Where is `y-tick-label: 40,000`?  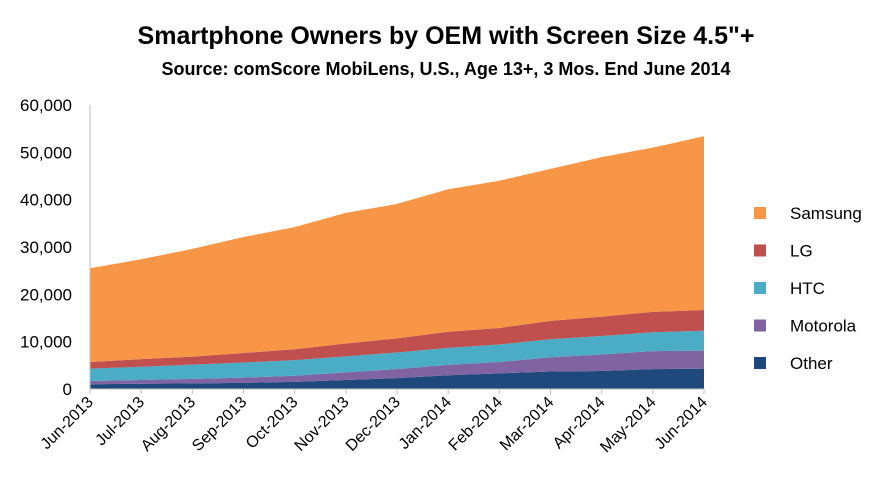
y-tick-label: 40,000 is located at coordinates (46, 200).